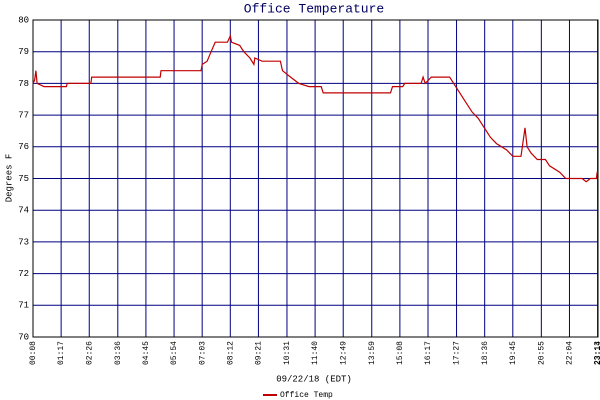  Describe the element at coordinates (23, 242) in the screenshot. I see `y-tick-label: 73` at that location.